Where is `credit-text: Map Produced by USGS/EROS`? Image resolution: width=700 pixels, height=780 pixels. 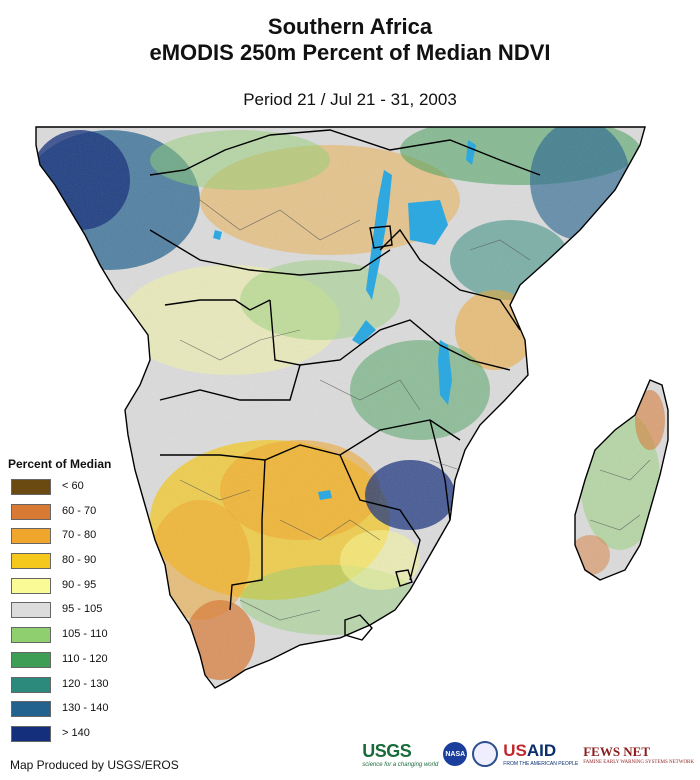 credit-text: Map Produced by USGS/EROS is located at coordinates (94, 765).